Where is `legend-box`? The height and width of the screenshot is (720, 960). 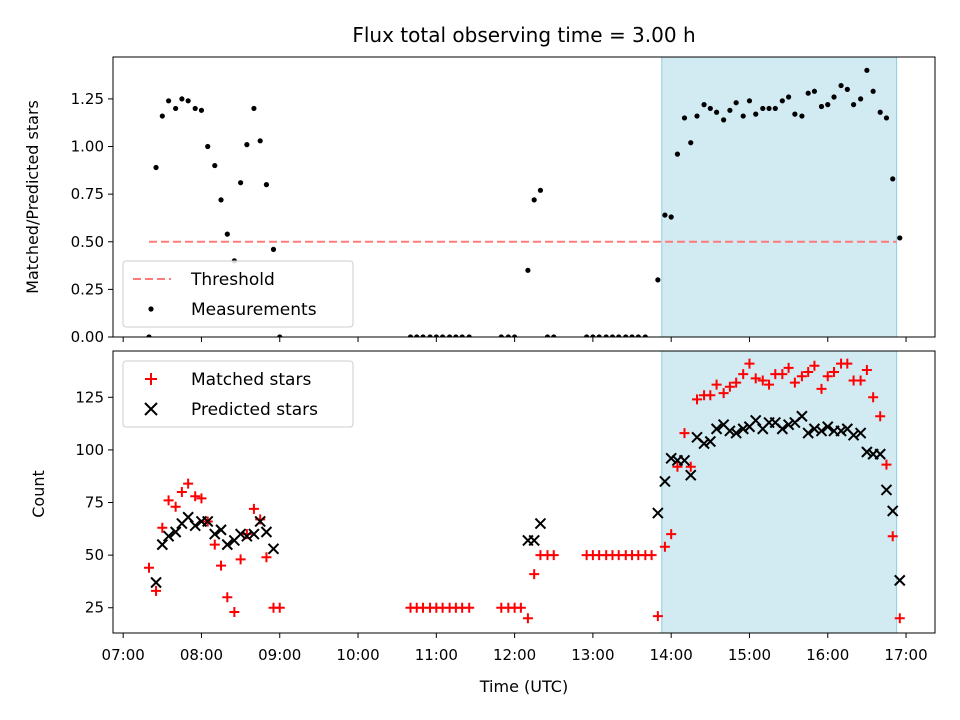
legend-box is located at coordinates (238, 394).